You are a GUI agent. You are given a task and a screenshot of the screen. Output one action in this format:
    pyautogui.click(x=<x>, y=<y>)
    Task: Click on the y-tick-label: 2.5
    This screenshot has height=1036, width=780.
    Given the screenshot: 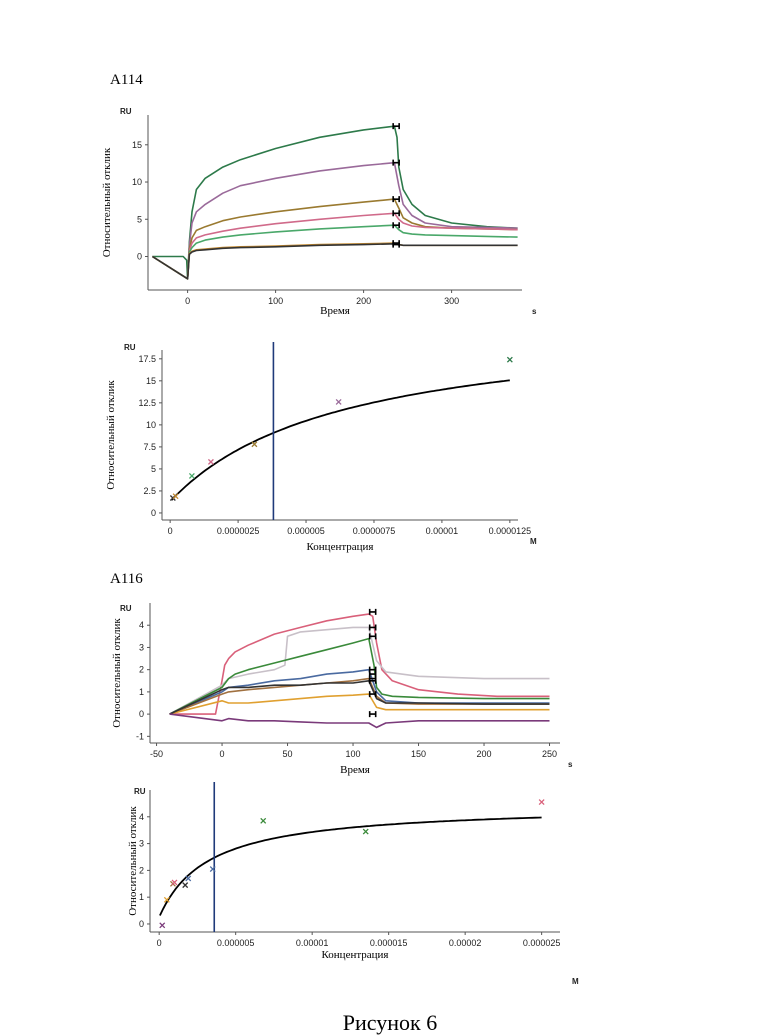 What is the action you would take?
    pyautogui.click(x=149, y=491)
    